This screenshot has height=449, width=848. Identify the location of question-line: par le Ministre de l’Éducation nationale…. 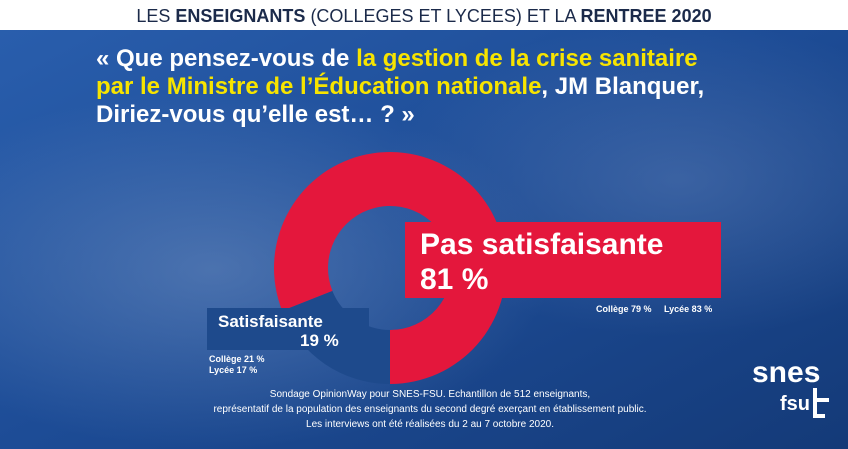
(400, 86).